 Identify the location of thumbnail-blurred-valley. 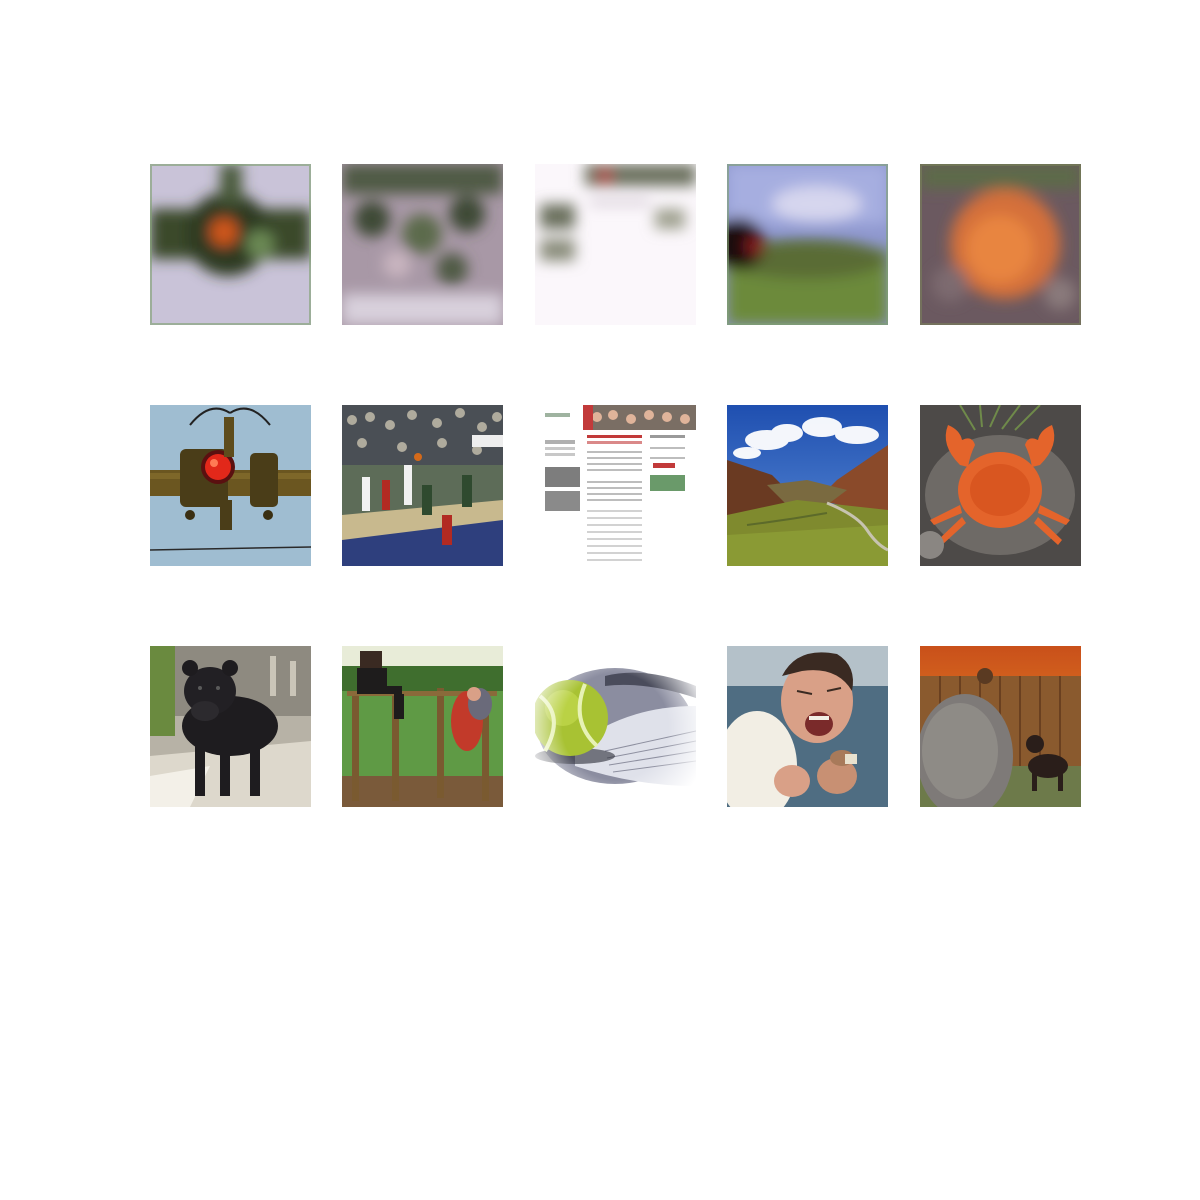
(807, 244).